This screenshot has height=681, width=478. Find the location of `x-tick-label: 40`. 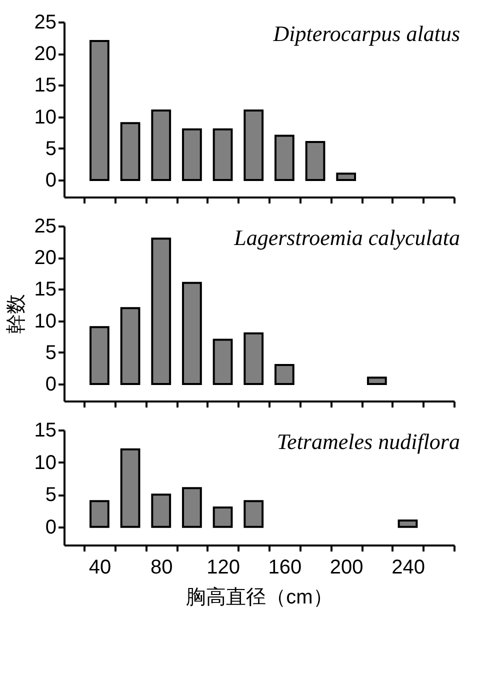

x-tick-label: 40 is located at coordinates (100, 567).